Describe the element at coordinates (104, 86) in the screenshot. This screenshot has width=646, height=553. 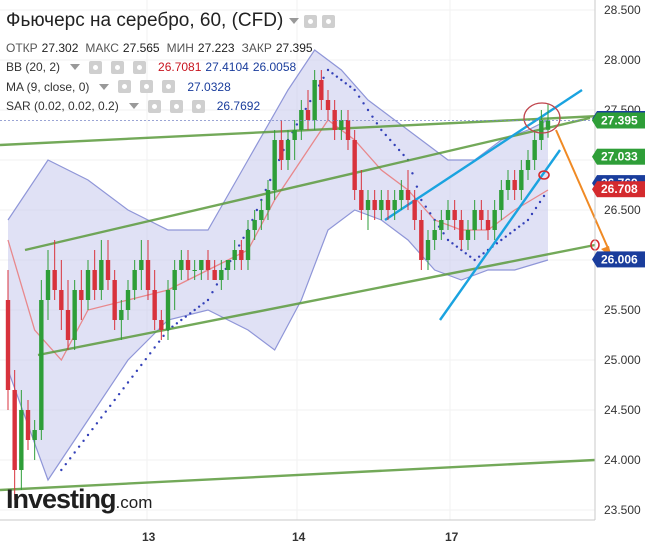
I see `ma-dropdown-icon` at that location.